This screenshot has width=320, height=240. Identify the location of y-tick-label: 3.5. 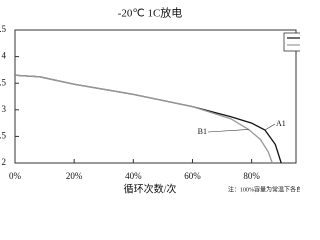
(3, 82).